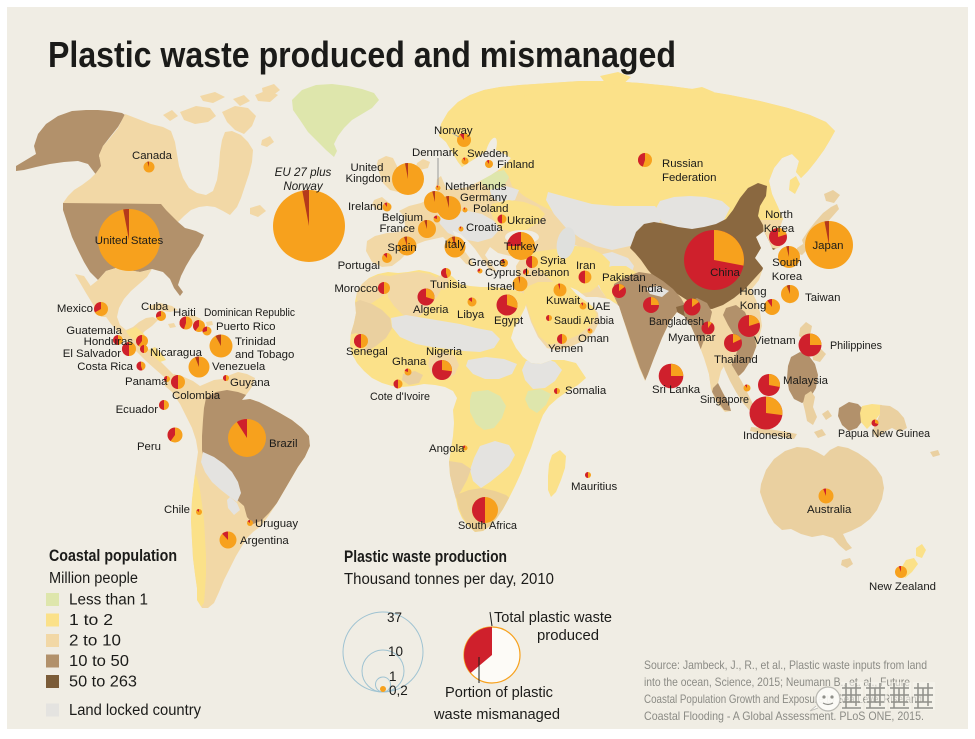 The width and height of the screenshot is (975, 739). I want to click on svg-text: Somalia, so click(586, 391).